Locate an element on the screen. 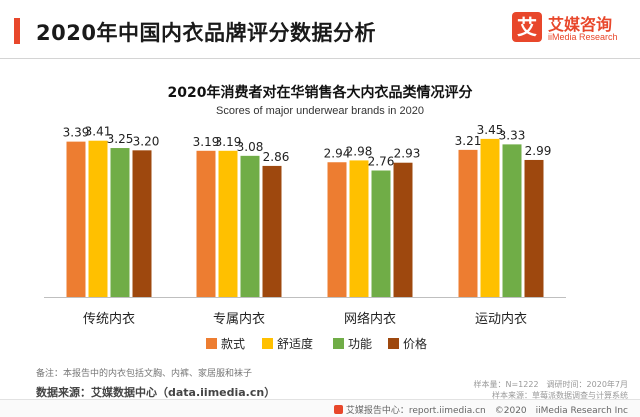 This screenshot has height=417, width=640. category-label-4: 运动内衣 is located at coordinates (501, 319).